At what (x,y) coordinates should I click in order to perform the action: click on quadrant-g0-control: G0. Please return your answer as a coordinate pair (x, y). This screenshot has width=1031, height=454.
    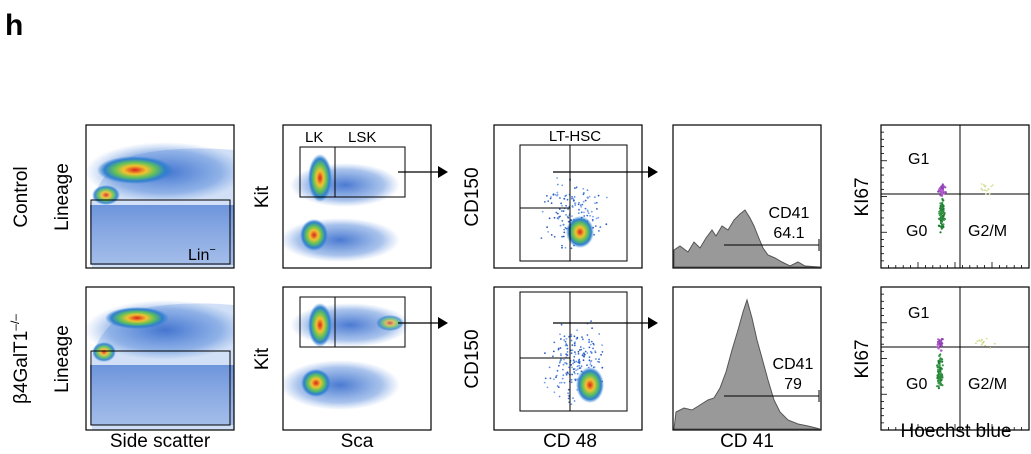
    Looking at the image, I should click on (916, 231).